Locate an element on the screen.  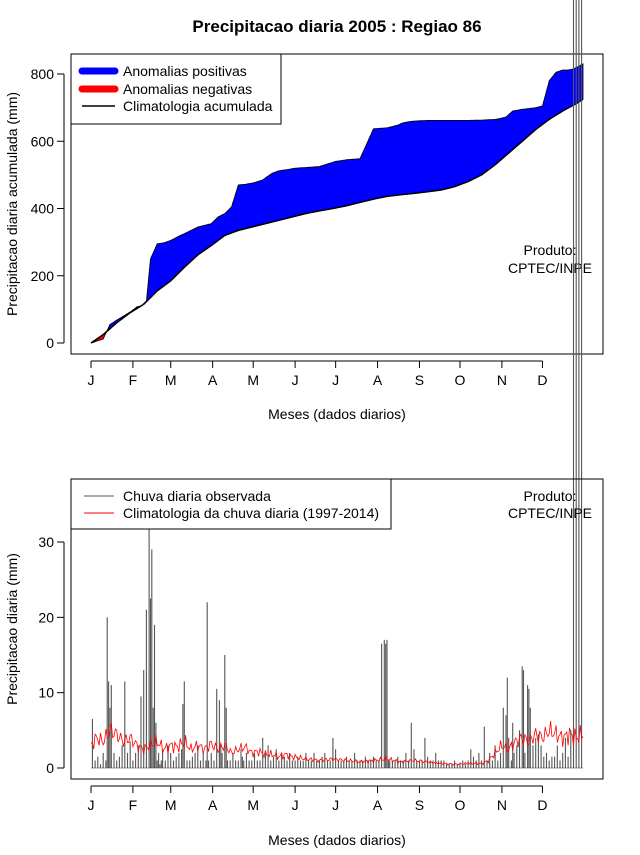
legend-box-bottom is located at coordinates (231, 504).